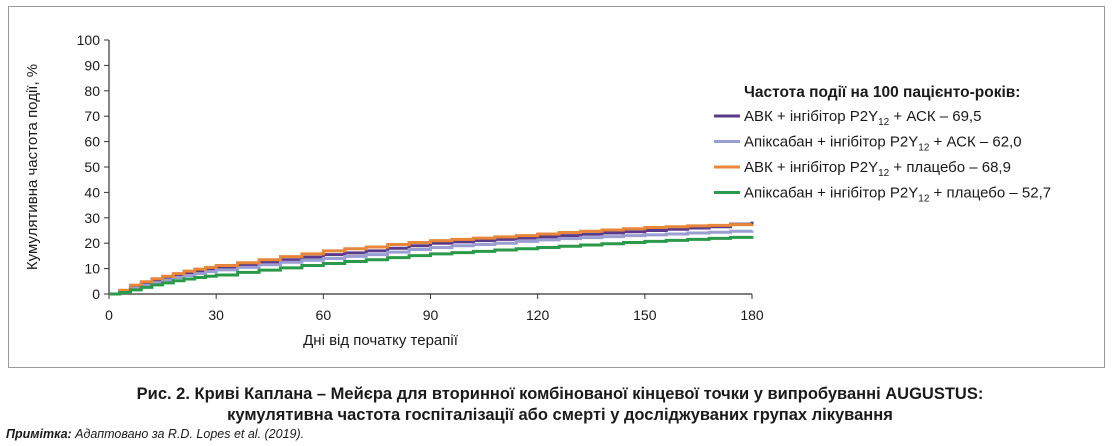 The width and height of the screenshot is (1120, 446). Describe the element at coordinates (877, 169) in the screenshot. I see `legend-label-3: АВК + інгібітор P2Y12 + плацебо – 68,9` at that location.